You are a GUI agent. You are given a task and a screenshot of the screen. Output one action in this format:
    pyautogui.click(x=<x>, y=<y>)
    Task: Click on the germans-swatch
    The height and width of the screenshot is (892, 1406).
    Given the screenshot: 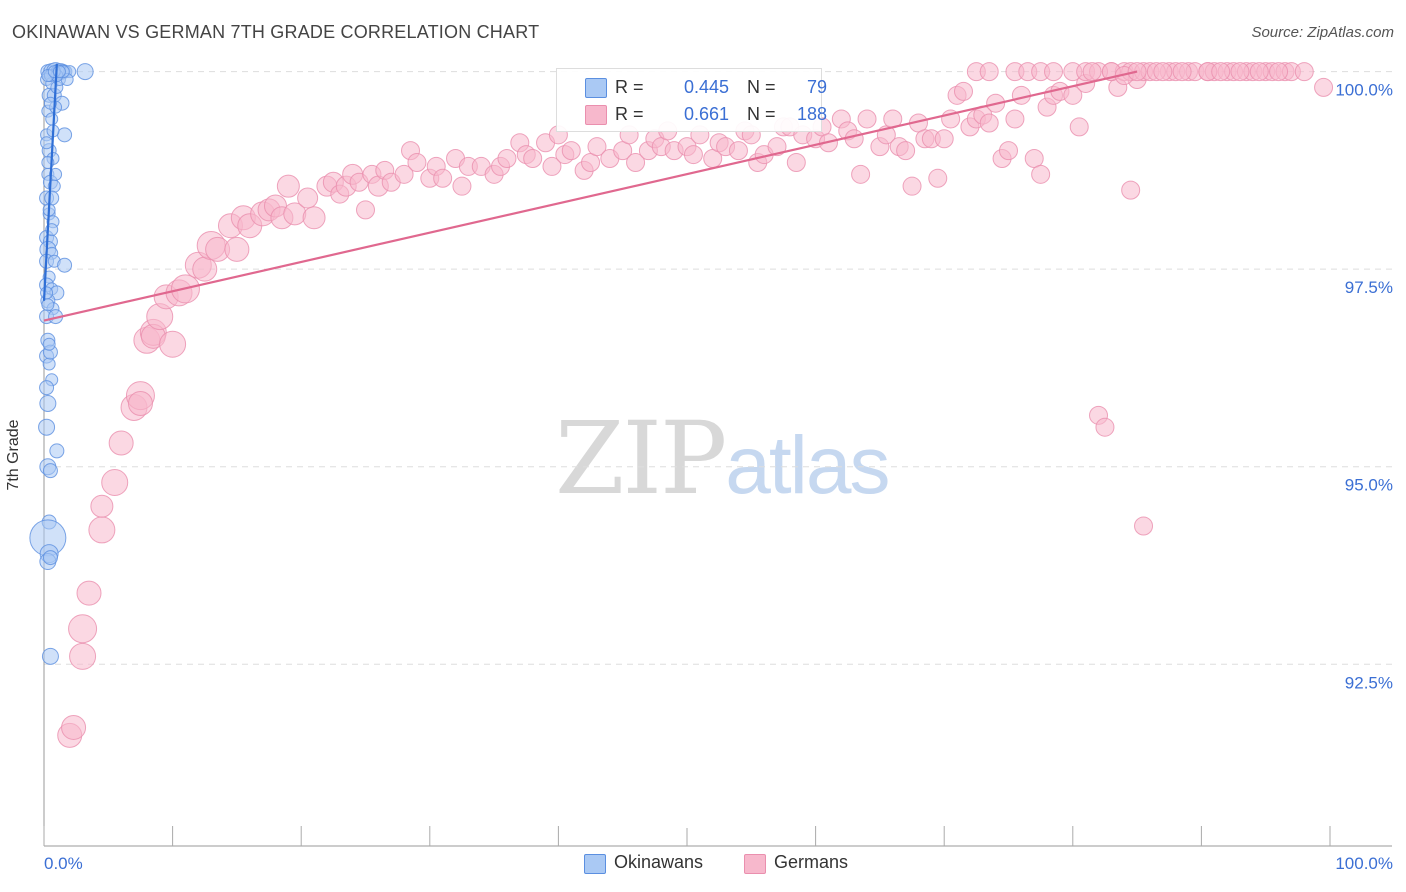 What is the action you would take?
    pyautogui.click(x=596, y=115)
    